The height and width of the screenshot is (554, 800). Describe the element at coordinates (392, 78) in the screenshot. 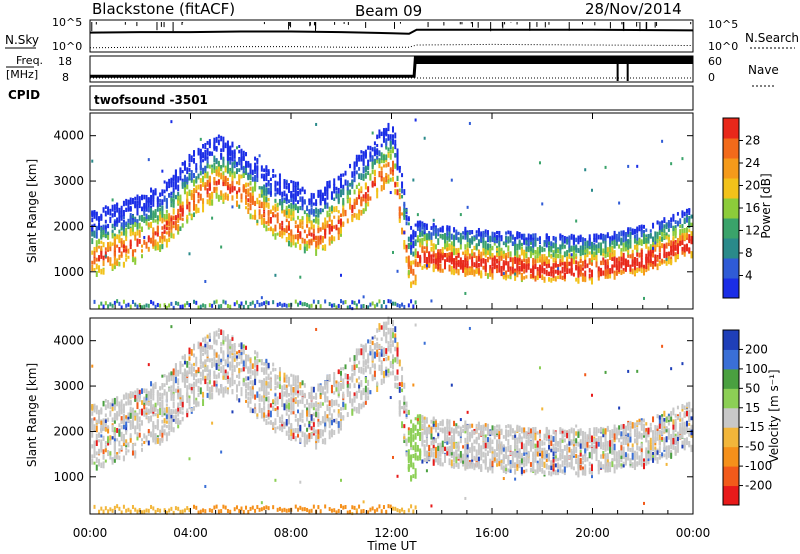

I see `frequency-panel: Freq. [MHz] CPID 18 8 60 0 Nave` at that location.